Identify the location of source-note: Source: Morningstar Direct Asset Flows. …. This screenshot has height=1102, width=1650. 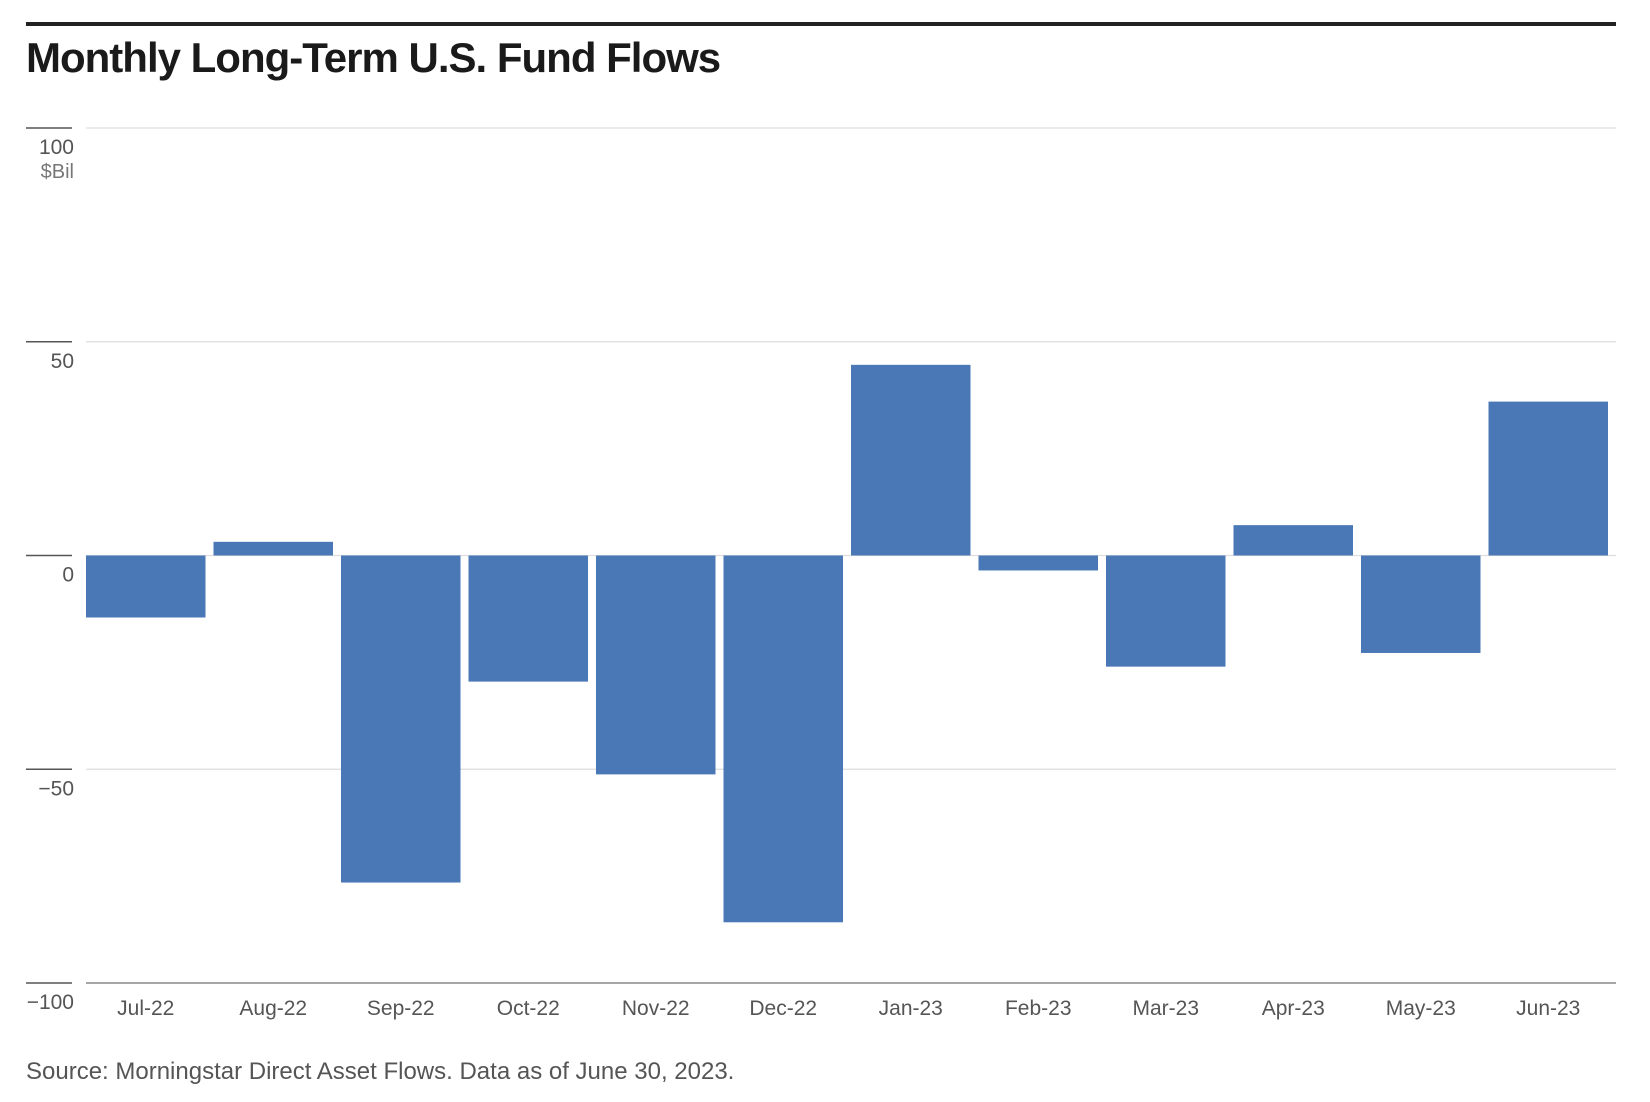
(380, 1071).